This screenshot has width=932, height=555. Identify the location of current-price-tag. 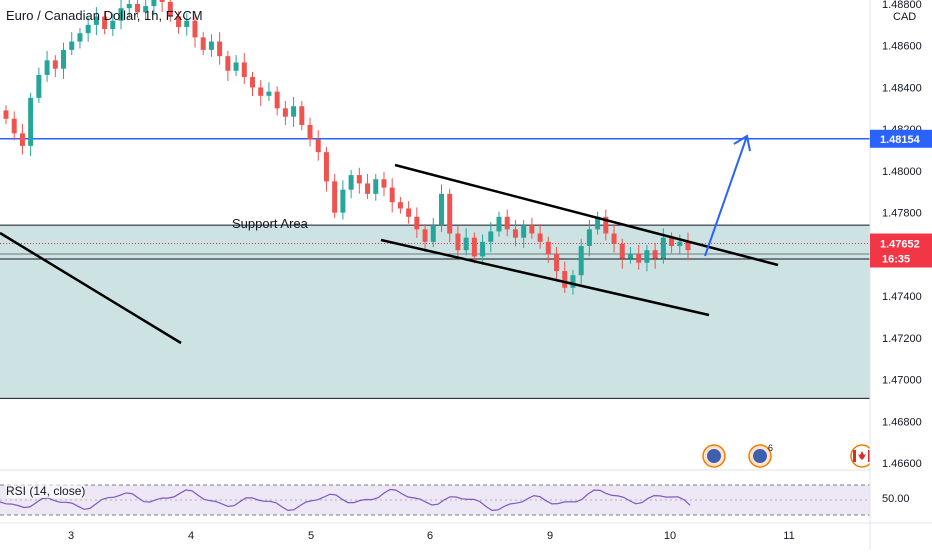
(901, 250).